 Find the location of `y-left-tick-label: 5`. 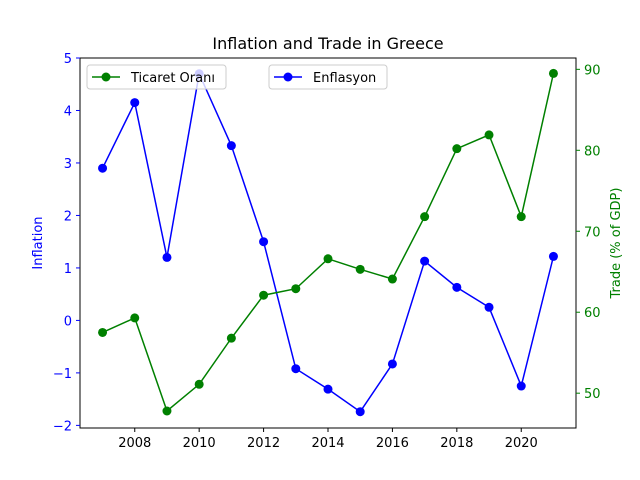

y-left-tick-label: 5 is located at coordinates (68, 59).